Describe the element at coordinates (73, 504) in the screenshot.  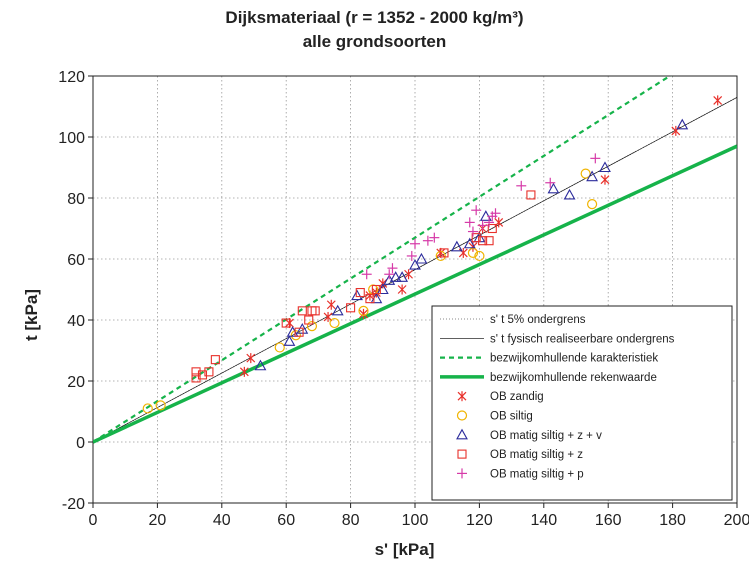
I see `y-tick-label: -20` at that location.